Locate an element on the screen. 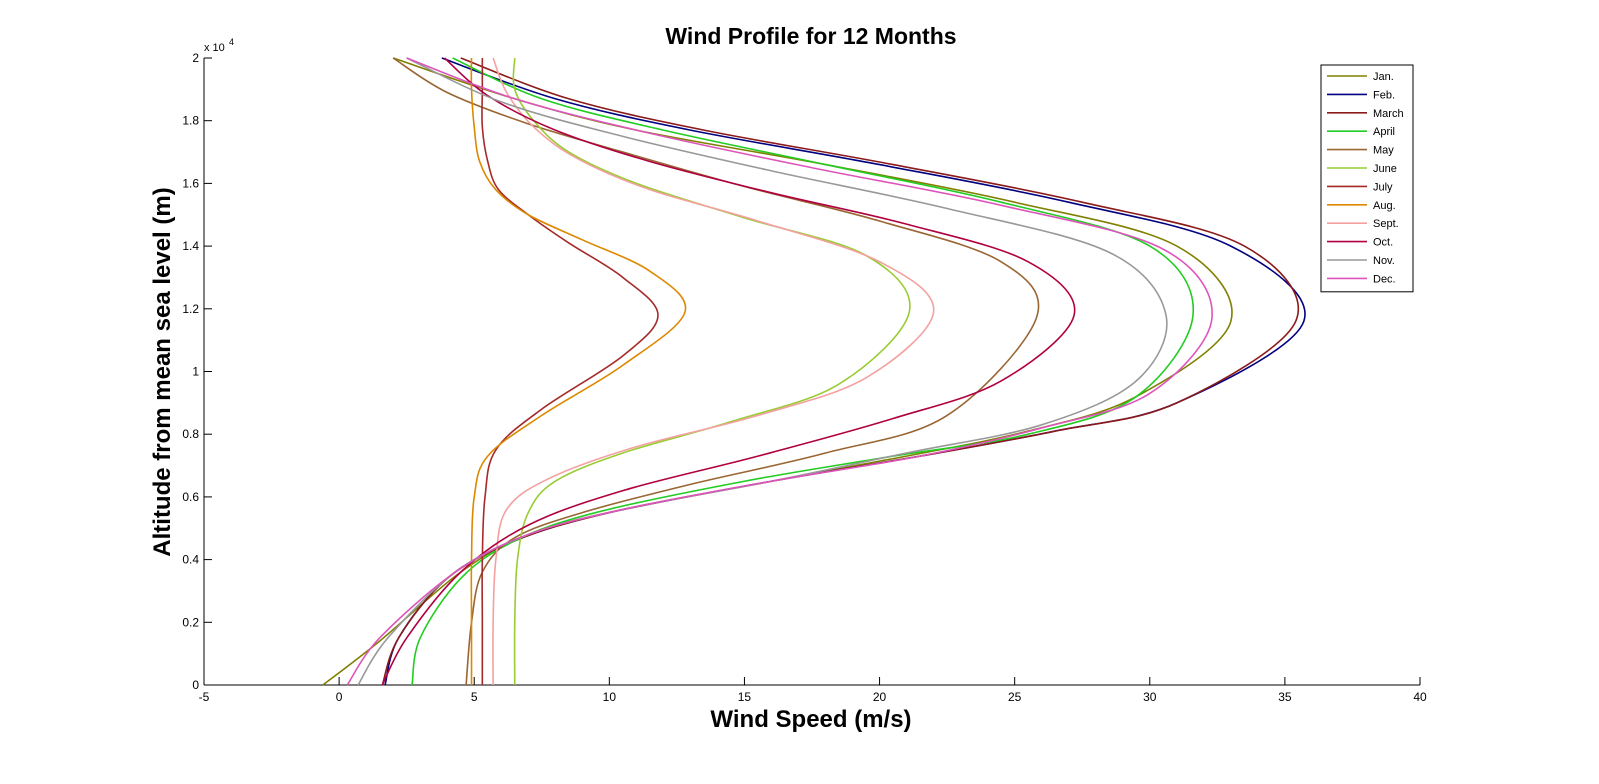 This screenshot has height=784, width=1599. y-tick-label: 1.8 is located at coordinates (190, 121).